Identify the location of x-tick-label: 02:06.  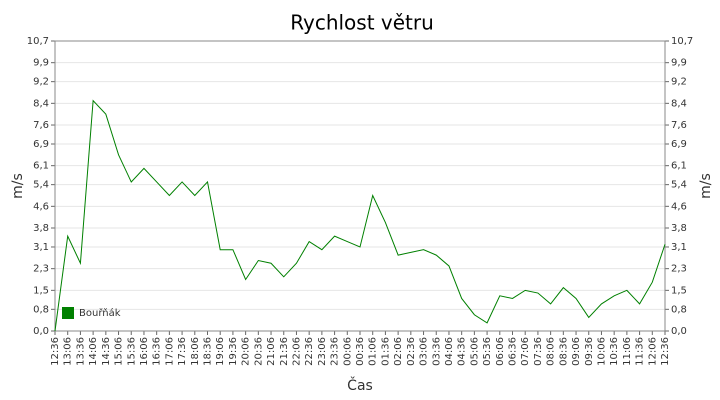
(398, 351).